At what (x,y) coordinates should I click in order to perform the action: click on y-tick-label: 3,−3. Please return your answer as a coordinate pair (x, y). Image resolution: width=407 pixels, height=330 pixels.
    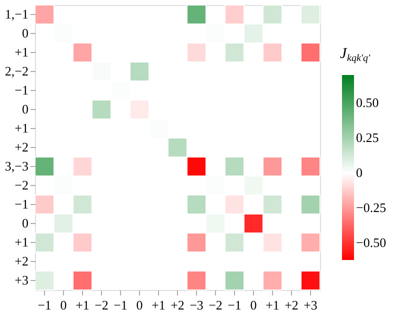
    Looking at the image, I should click on (16, 166).